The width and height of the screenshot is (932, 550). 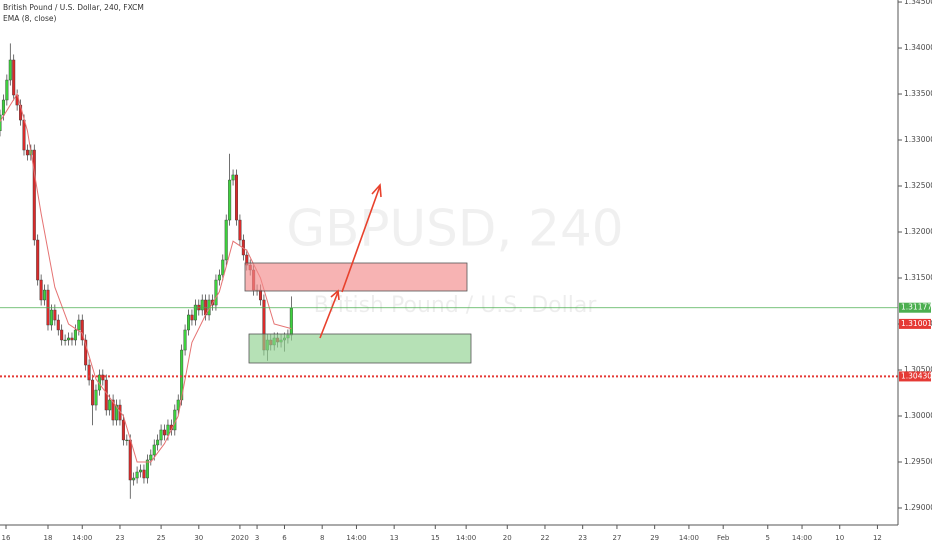 I want to click on y-tick-label: 1.30000, so click(x=918, y=415).